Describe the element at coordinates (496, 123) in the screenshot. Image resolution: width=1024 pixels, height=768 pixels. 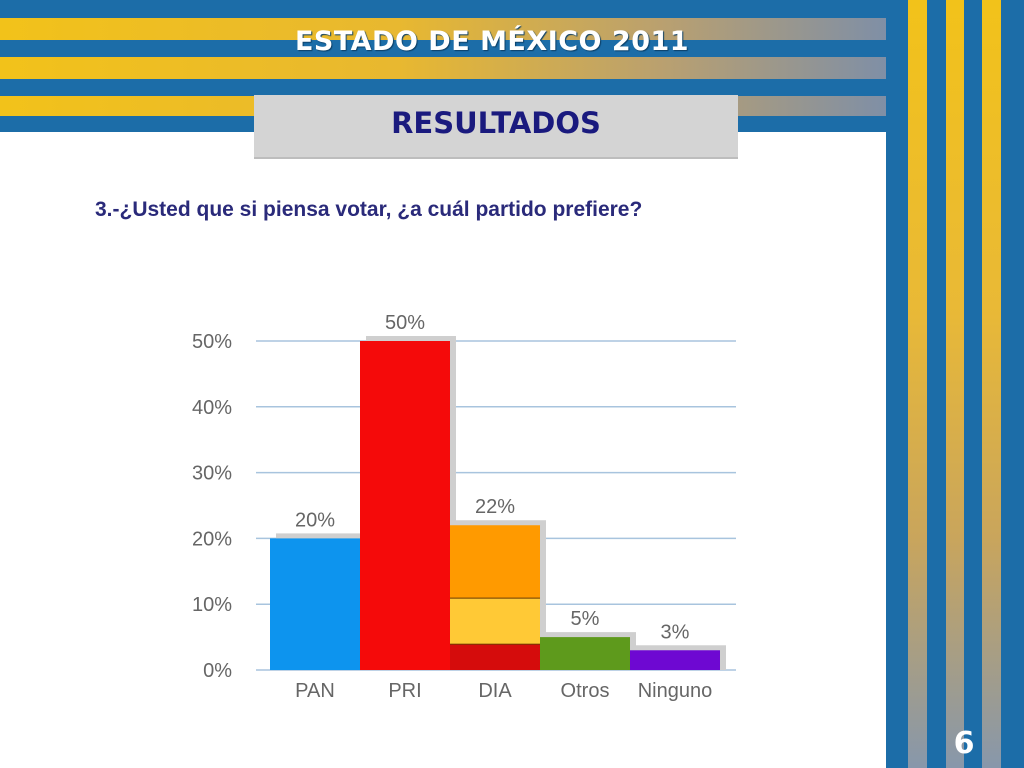
I see `section-title: RESULTADOS` at that location.